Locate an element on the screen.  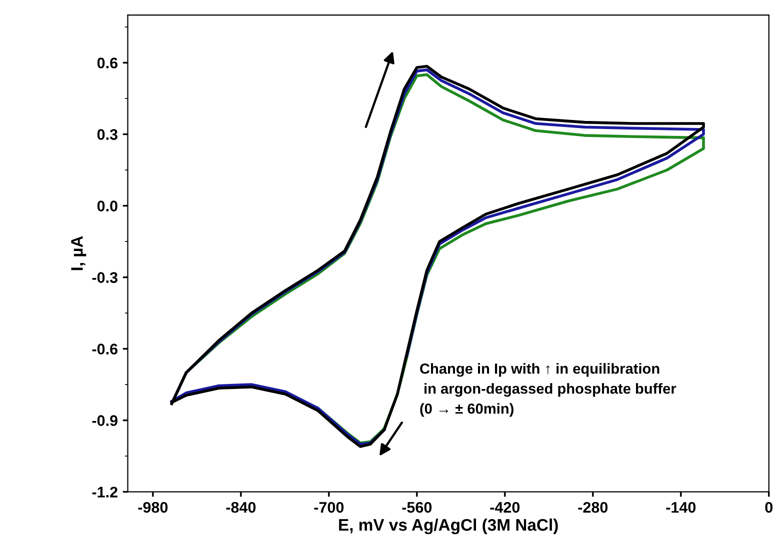
x-tick-label: -980 is located at coordinates (153, 507).